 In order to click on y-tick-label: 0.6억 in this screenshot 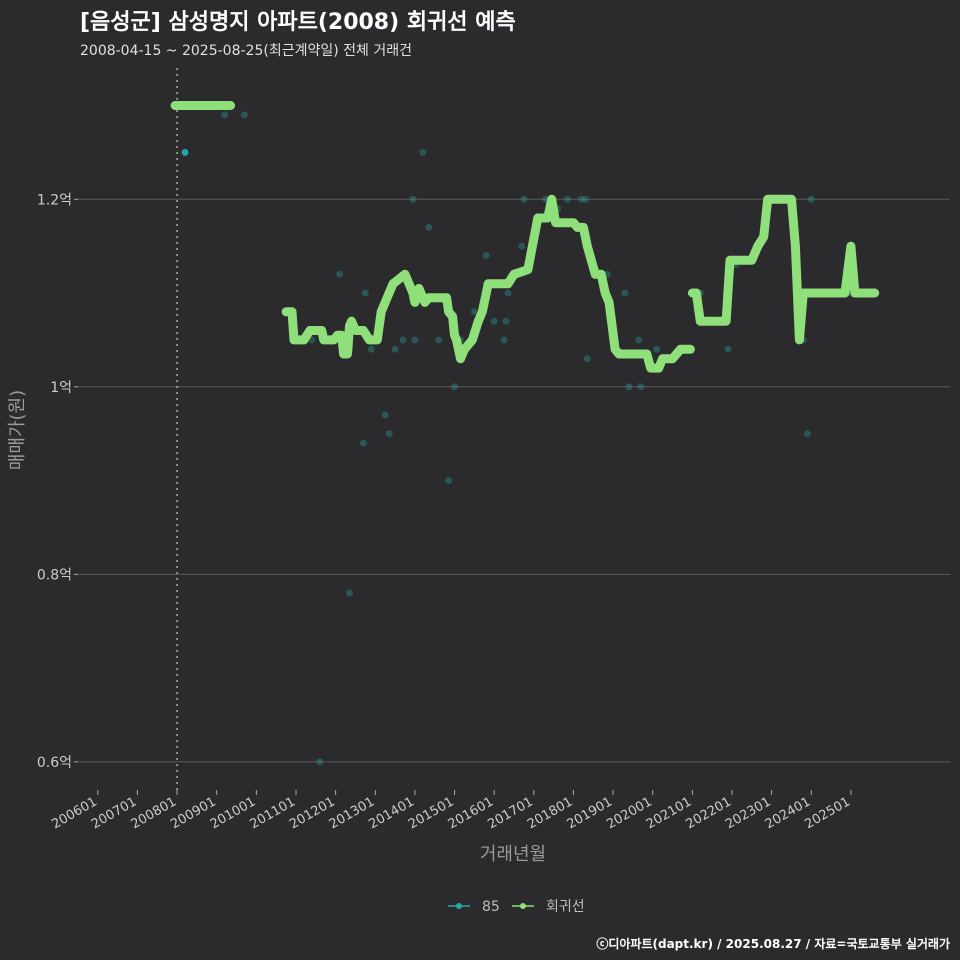, I will do `click(54, 763)`.